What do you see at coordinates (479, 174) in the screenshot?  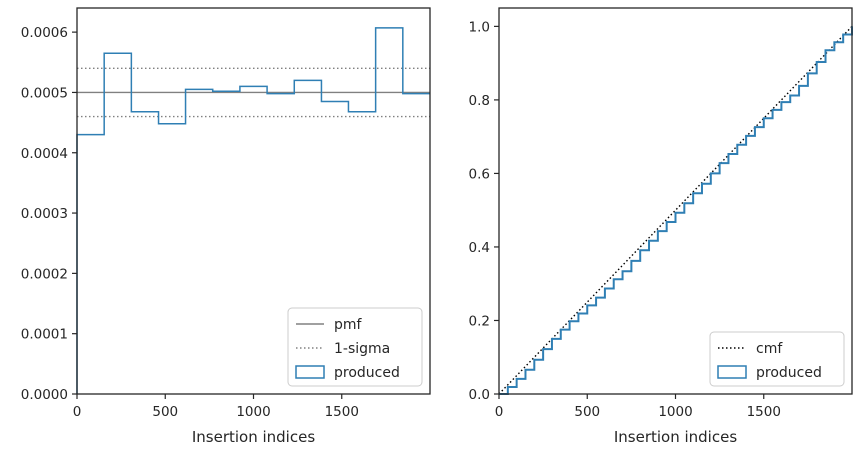 I see `y-tick-label: 0.6` at bounding box center [479, 174].